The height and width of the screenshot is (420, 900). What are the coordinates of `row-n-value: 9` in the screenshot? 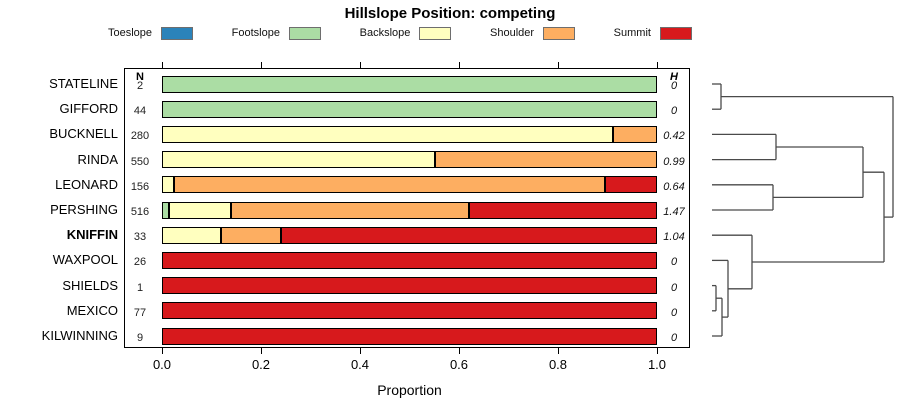 It's located at (140, 338).